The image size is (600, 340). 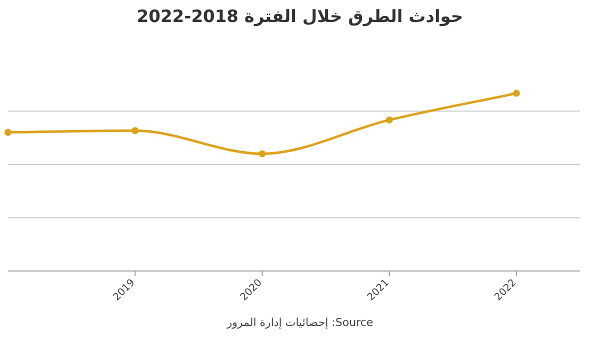 I want to click on source-note: Source: إحصائيات إدارة المرور, so click(x=300, y=322).